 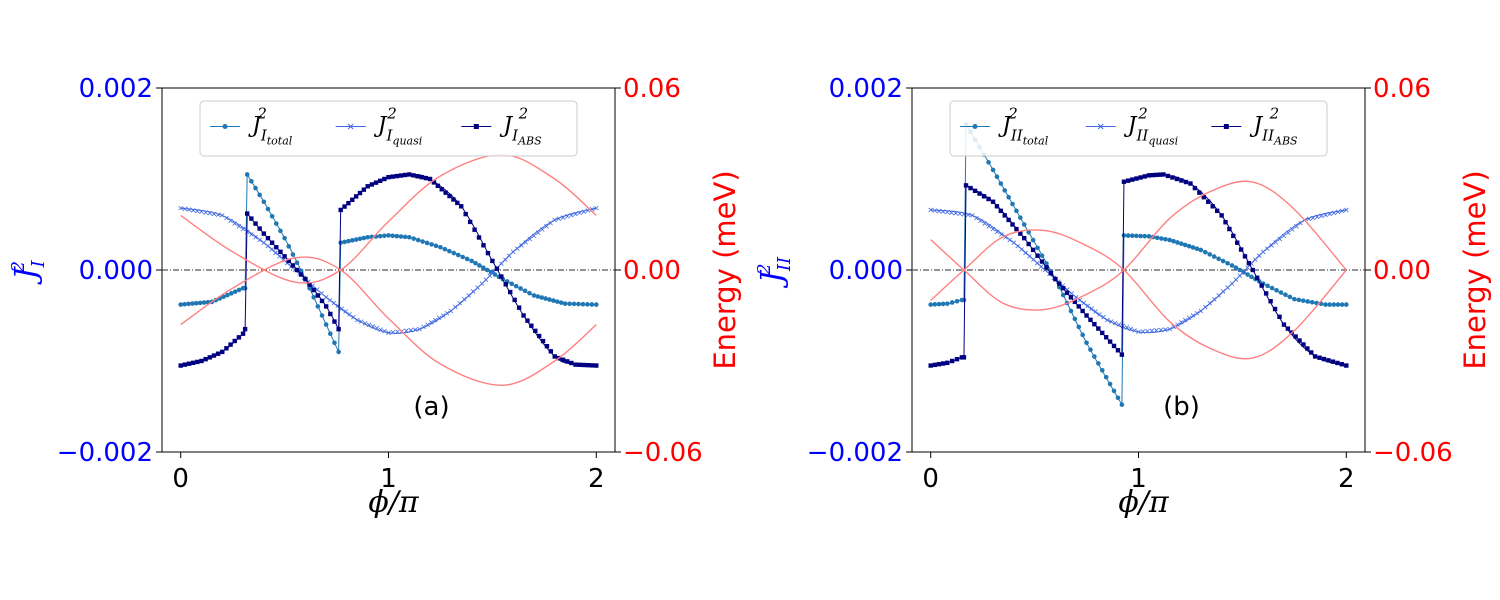 What do you see at coordinates (1036, 141) in the screenshot?
I see `legend-label-sub2: total` at bounding box center [1036, 141].